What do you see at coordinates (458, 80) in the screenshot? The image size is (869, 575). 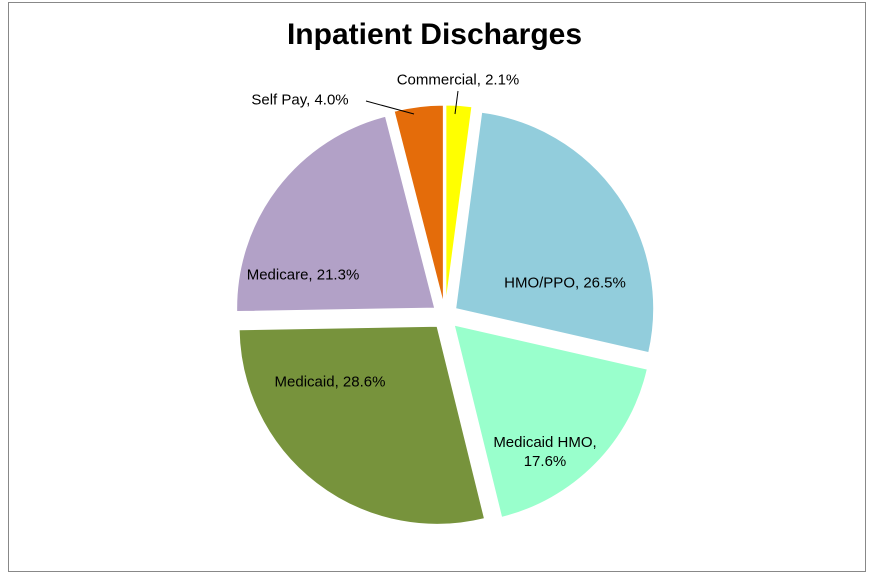 I see `data-label: Commercial, 2.1%` at bounding box center [458, 80].